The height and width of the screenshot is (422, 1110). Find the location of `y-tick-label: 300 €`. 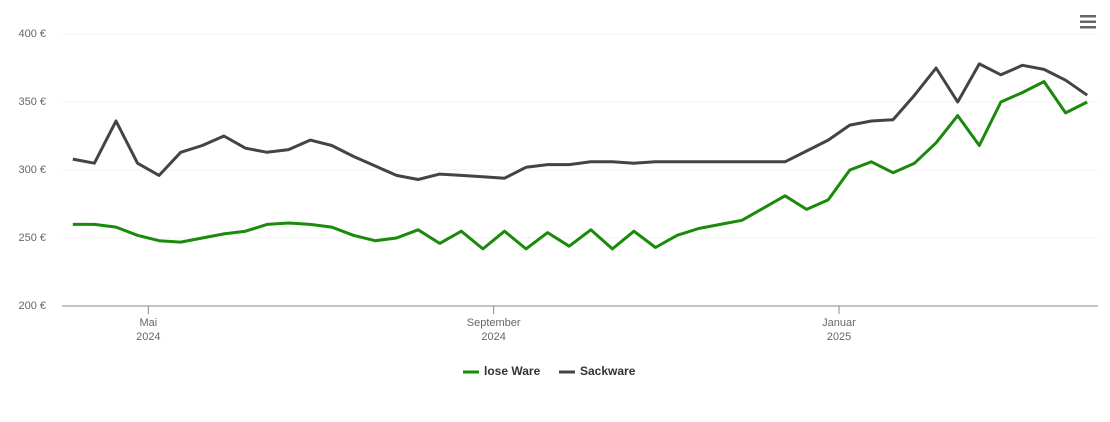

y-tick-label: 300 € is located at coordinates (32, 170).